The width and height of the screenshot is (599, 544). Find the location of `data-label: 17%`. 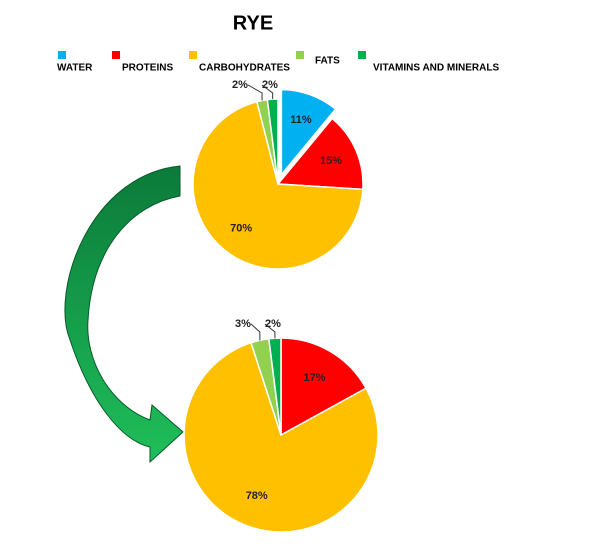

data-label: 17% is located at coordinates (315, 378).